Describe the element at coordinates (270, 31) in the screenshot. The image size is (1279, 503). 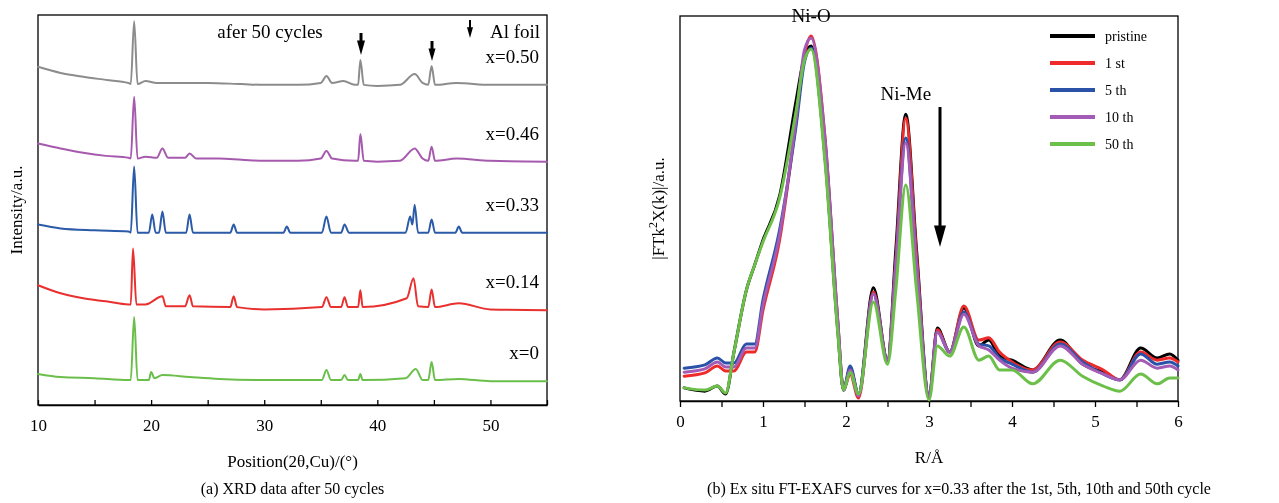
I see `annotation: afer 50 cycles` at that location.